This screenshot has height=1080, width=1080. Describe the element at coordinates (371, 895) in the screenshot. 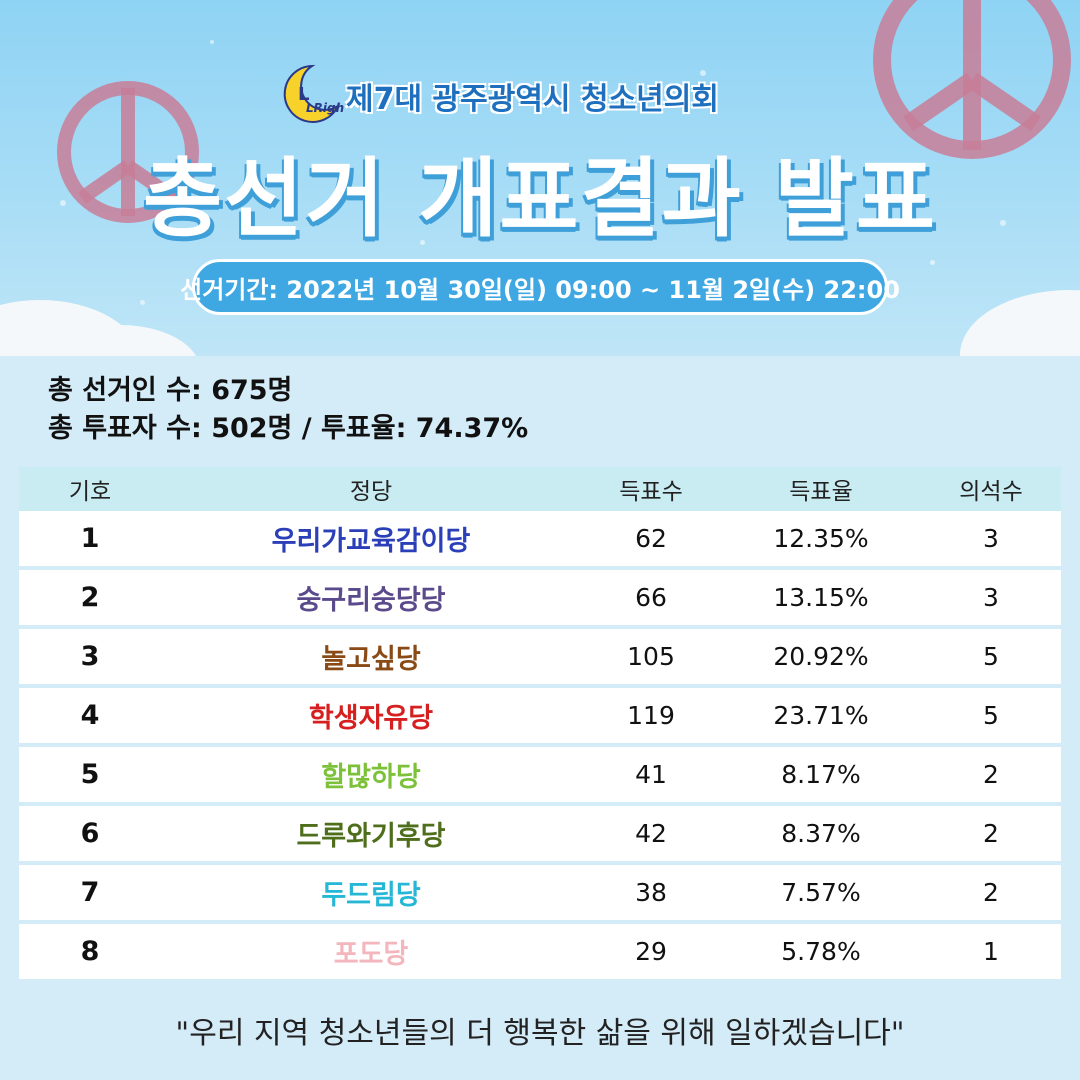

I see `party-name: 두드림당` at that location.